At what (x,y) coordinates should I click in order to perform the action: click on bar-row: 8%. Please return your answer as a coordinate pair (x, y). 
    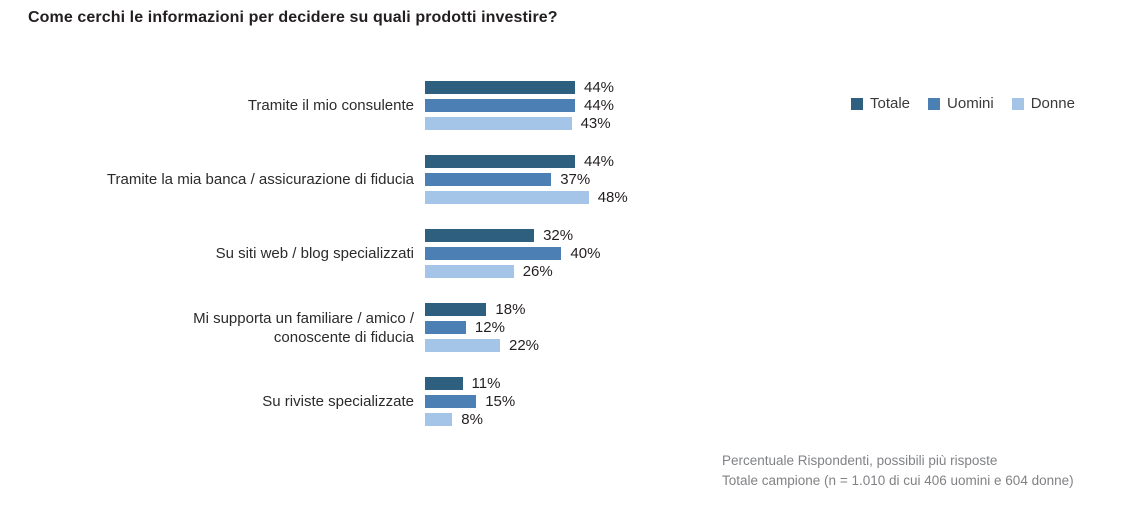
    Looking at the image, I should click on (470, 419).